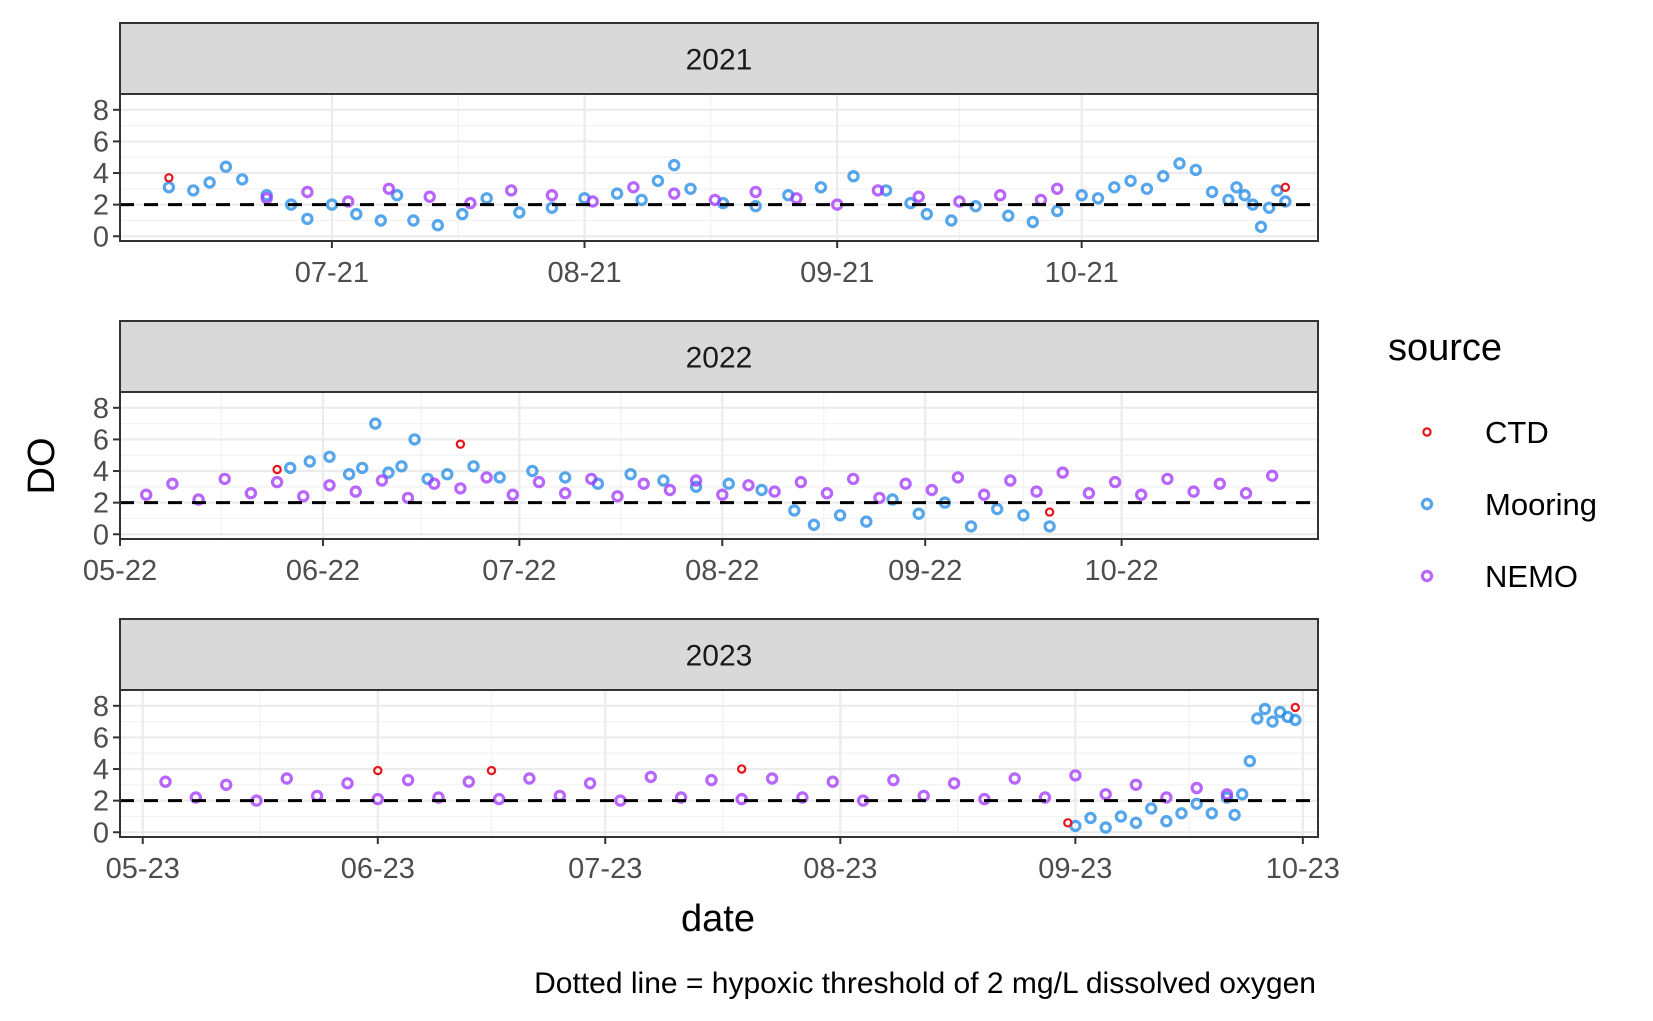  What do you see at coordinates (719, 654) in the screenshot?
I see `facet-strip` at bounding box center [719, 654].